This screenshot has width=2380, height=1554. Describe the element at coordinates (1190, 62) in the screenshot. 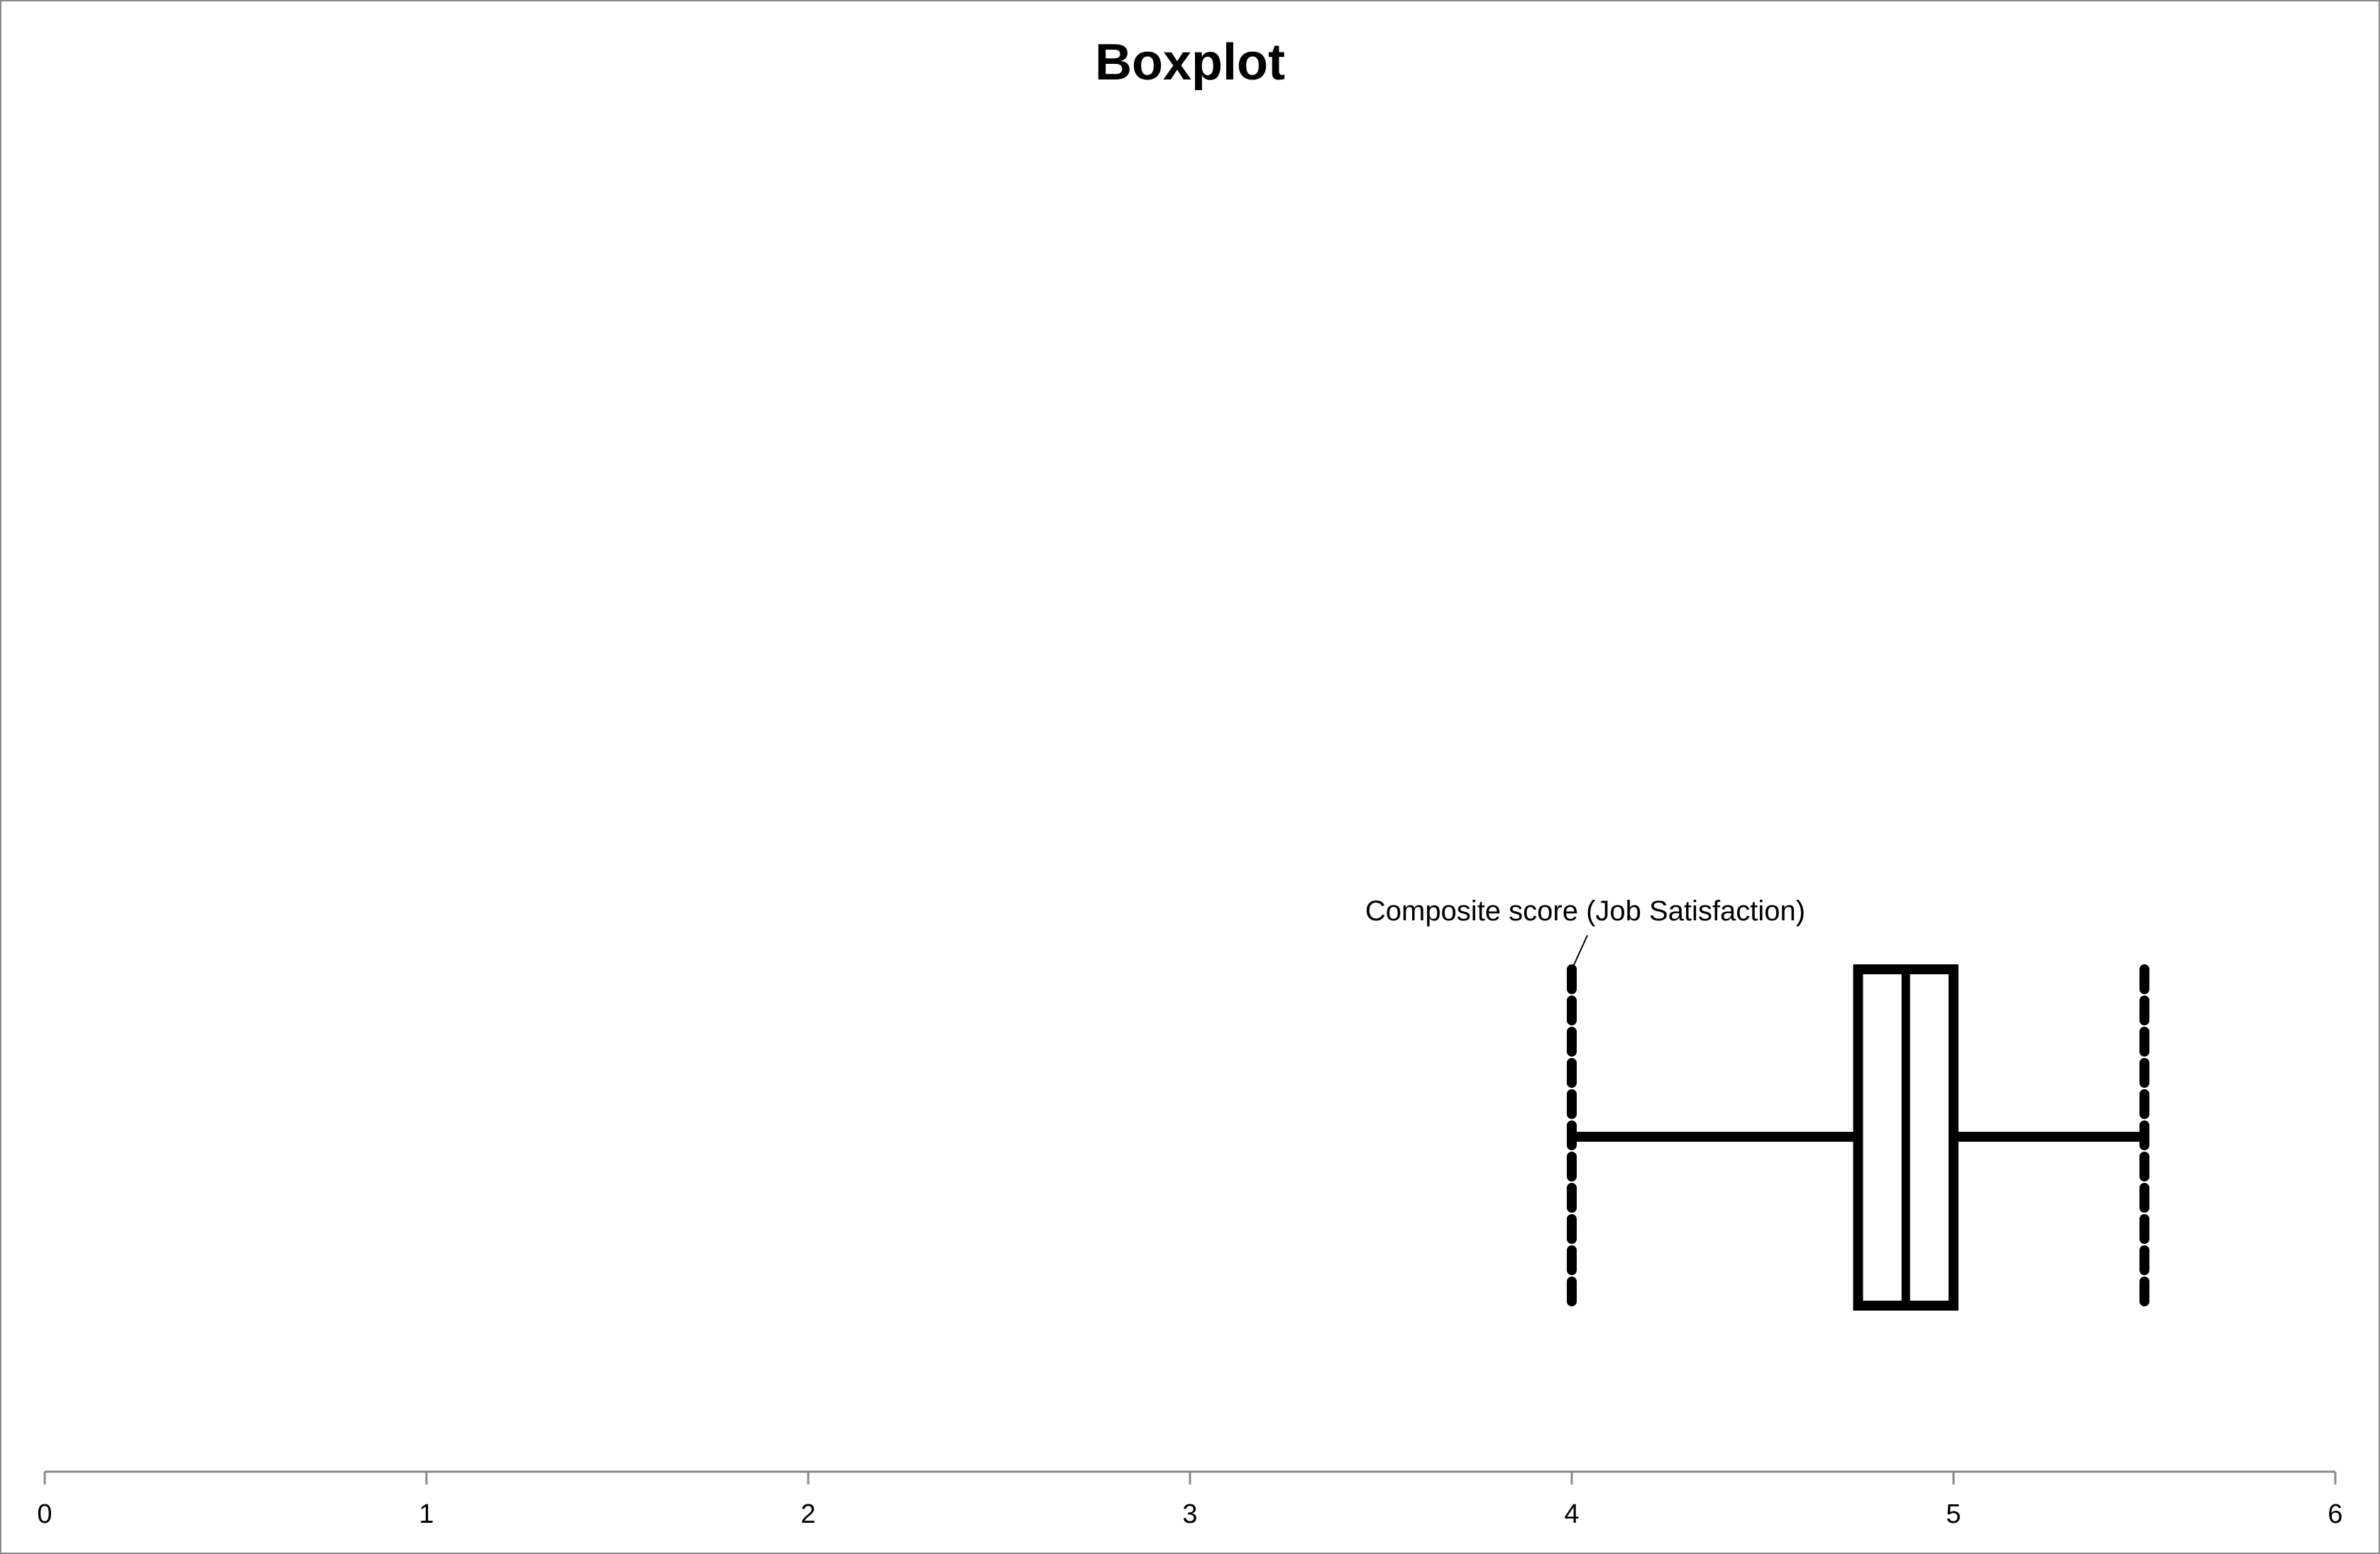

I see `chart-title: Boxplot` at that location.